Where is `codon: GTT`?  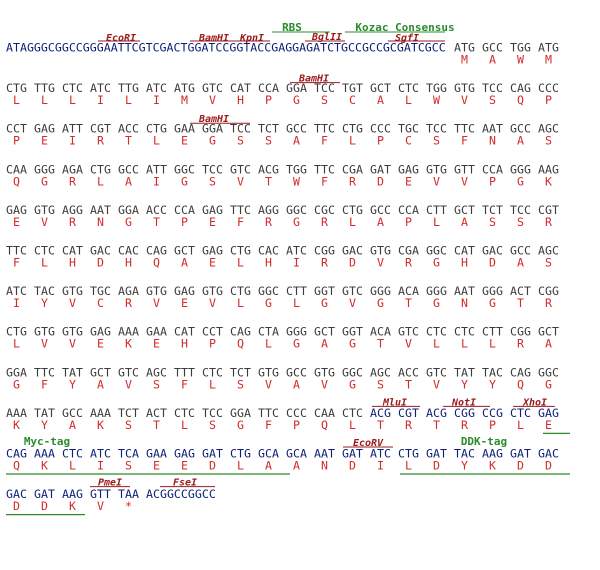 codon: GTT is located at coordinates (464, 169).